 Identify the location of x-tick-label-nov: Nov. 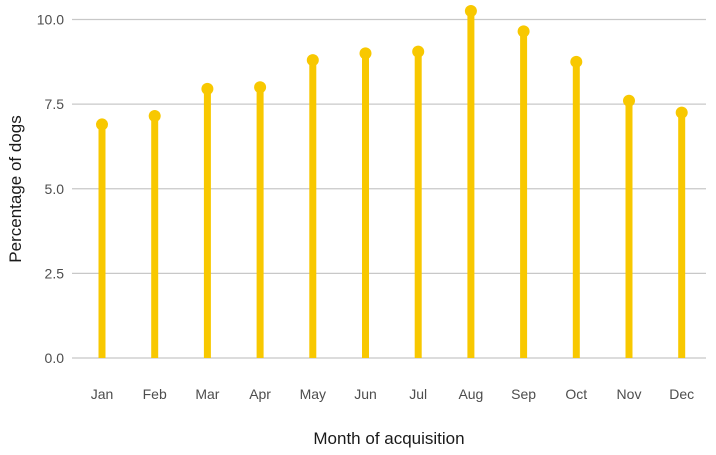
(629, 394).